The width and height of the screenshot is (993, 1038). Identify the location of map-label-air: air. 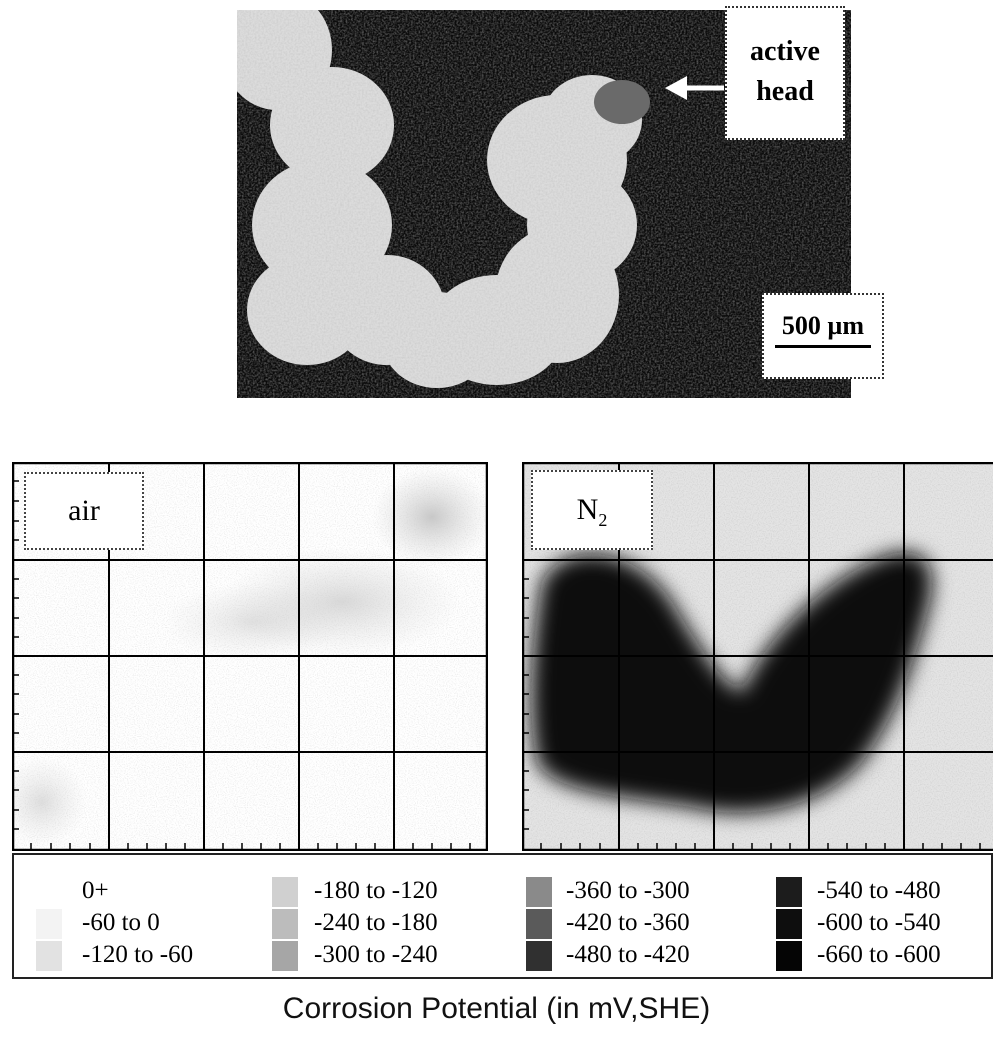
(84, 511).